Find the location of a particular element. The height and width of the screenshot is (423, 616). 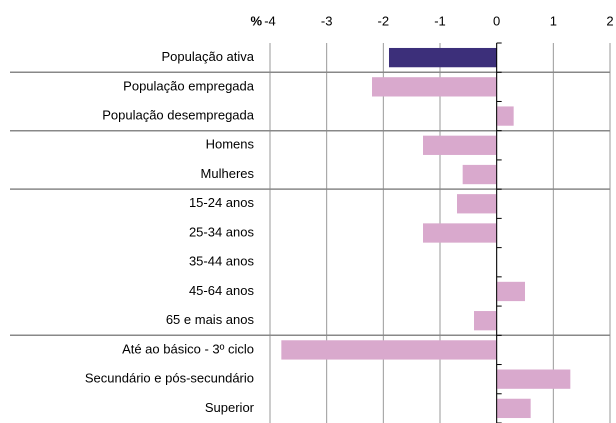

x-axis-label: % is located at coordinates (256, 20).